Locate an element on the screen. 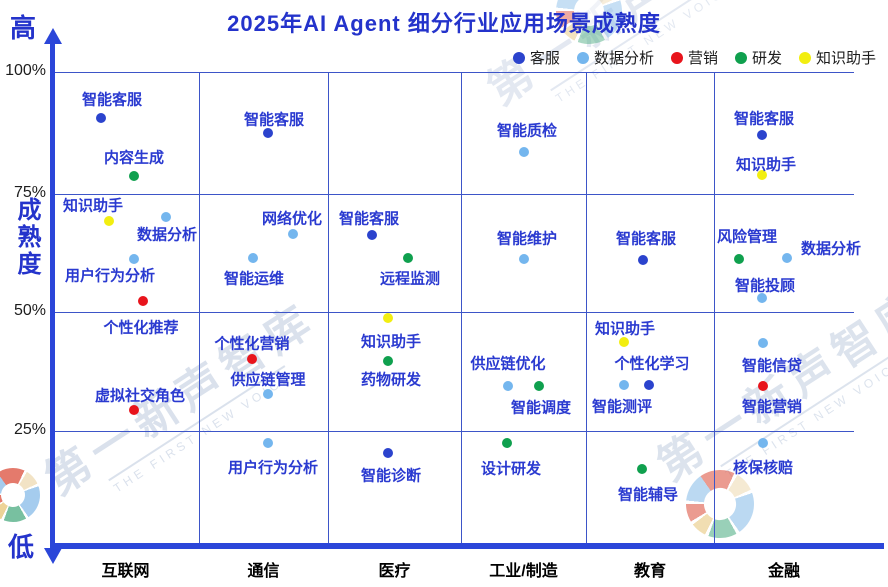 Image resolution: width=888 pixels, height=587 pixels. legend: 客服 数据分析 营销 研发 知识助手 is located at coordinates (694, 57).